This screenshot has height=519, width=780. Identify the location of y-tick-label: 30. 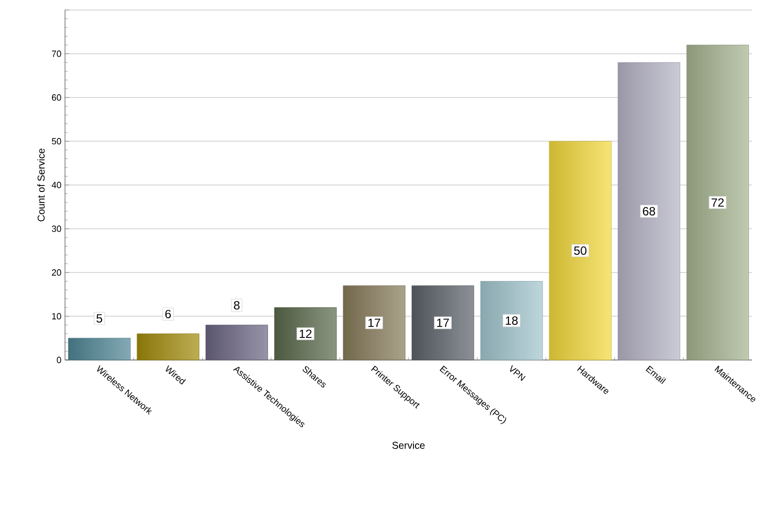
(57, 229).